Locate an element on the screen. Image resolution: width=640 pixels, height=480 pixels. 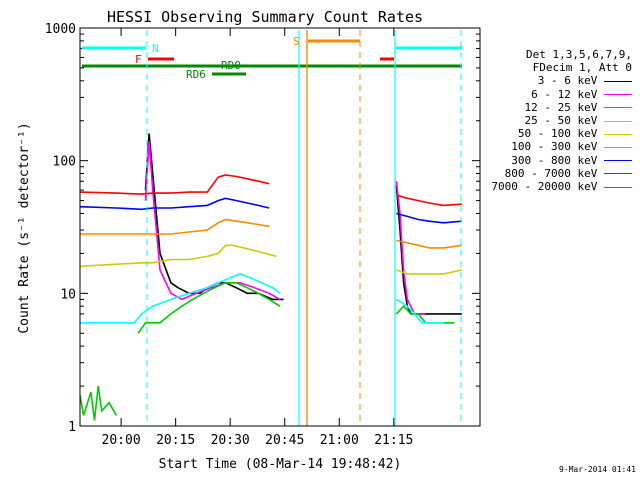
flag-label-n: N is located at coordinates (155, 48).